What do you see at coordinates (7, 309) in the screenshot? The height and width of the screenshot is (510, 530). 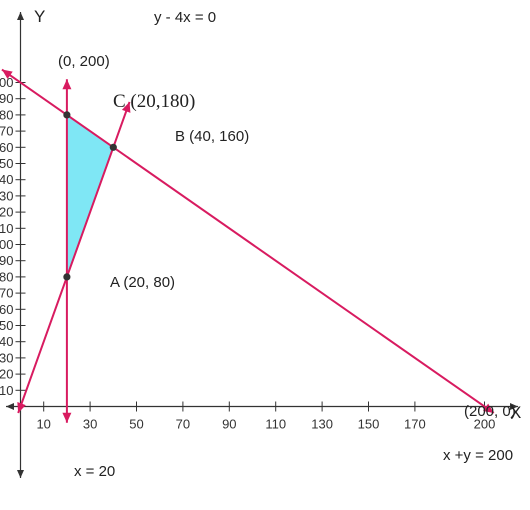 I see `y-tick-label: 60` at bounding box center [7, 309].